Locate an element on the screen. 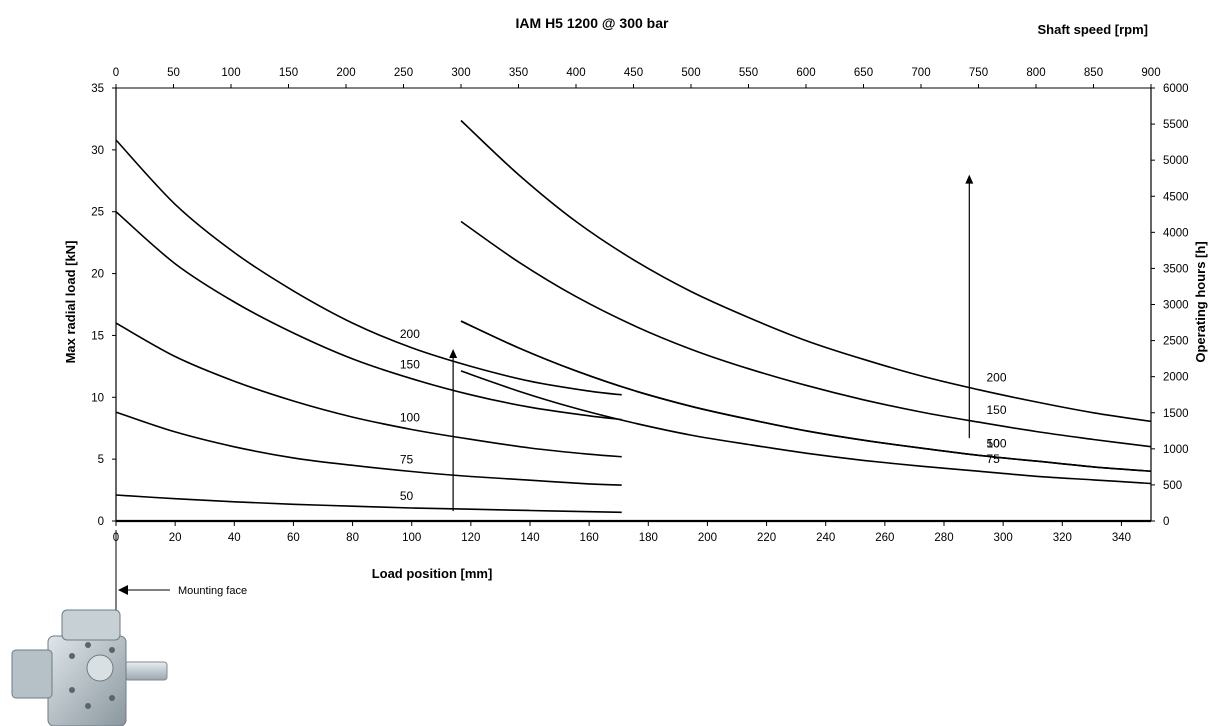  mounting-face-arrow-head is located at coordinates (123, 590).